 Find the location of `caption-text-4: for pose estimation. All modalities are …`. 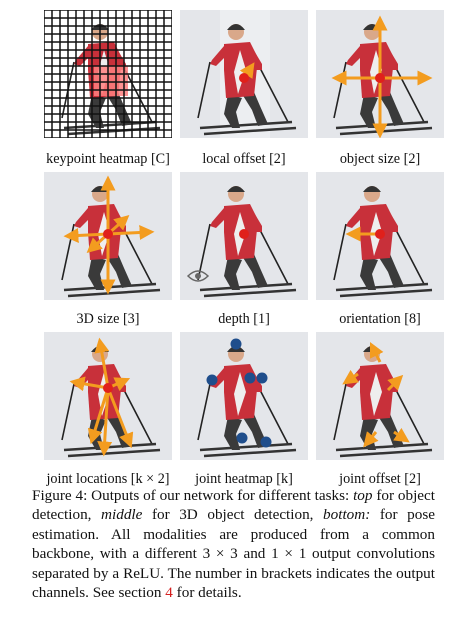

caption-text-4: for pose estimation. All modalities are … is located at coordinates (233, 554).